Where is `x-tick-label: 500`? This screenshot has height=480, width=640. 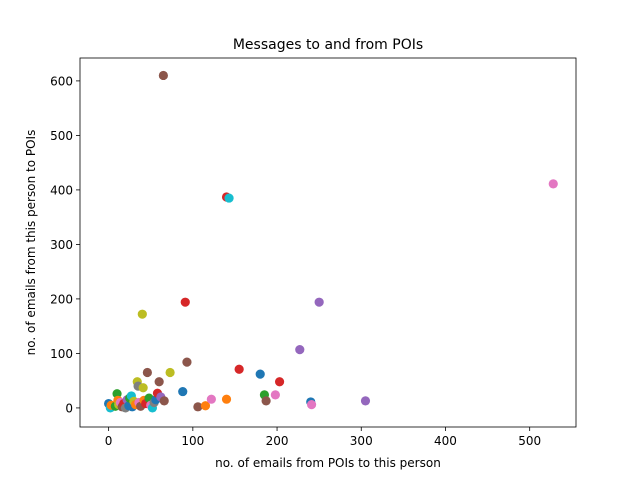
x-tick-label: 500 is located at coordinates (529, 441).